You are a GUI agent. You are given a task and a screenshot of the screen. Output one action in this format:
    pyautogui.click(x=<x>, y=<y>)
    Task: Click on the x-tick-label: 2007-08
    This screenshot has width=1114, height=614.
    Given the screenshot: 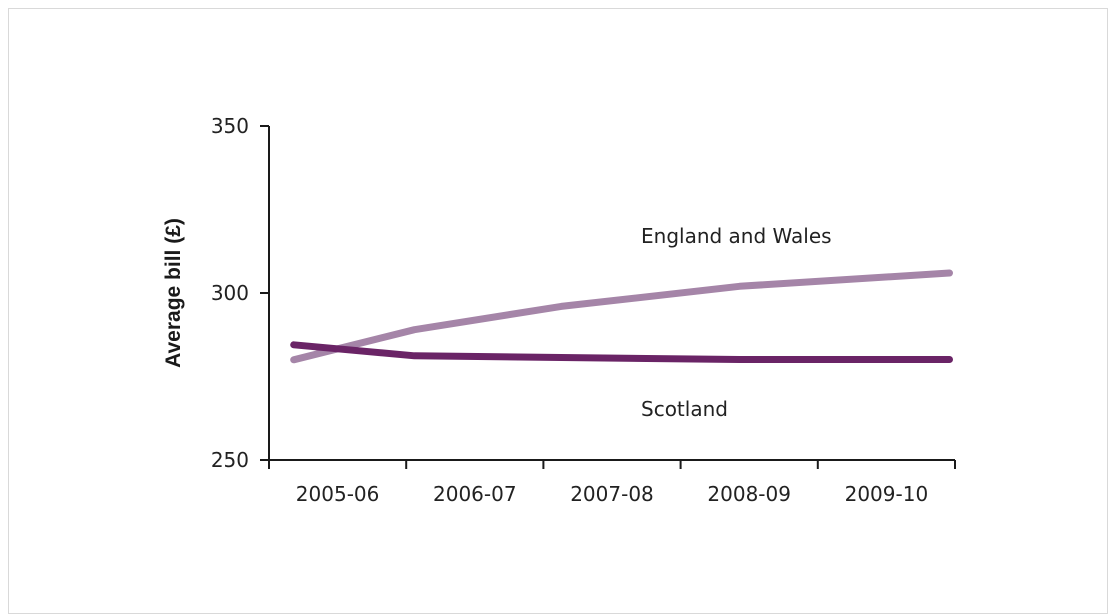 What is the action you would take?
    pyautogui.click(x=612, y=494)
    